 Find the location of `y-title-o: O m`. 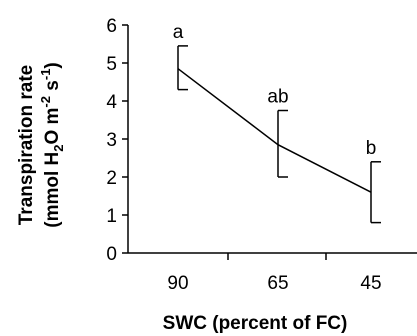

y-title-o: O m is located at coordinates (52, 126).